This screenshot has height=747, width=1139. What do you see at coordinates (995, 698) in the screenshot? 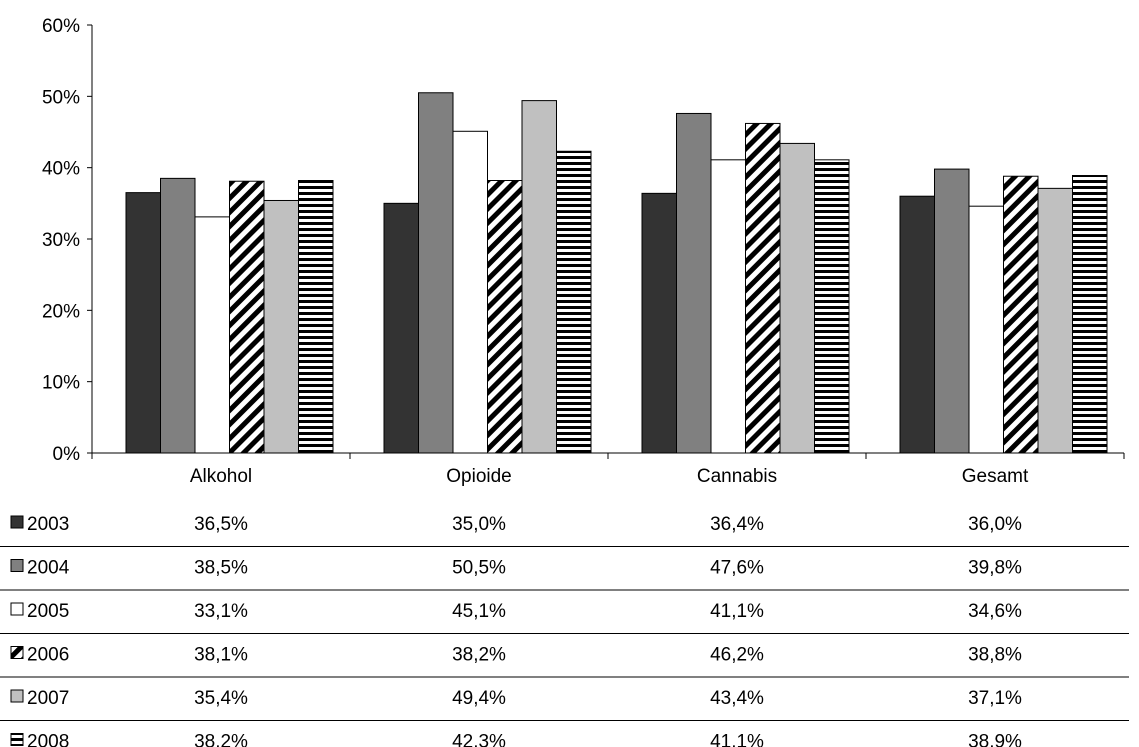
I see `data-label: 37,1%` at bounding box center [995, 698].